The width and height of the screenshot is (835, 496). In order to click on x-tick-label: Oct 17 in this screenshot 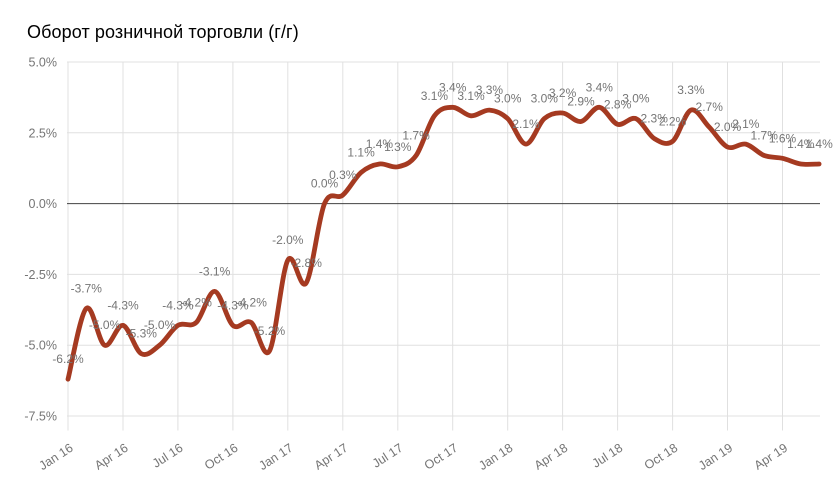, I will do `click(441, 457)`.